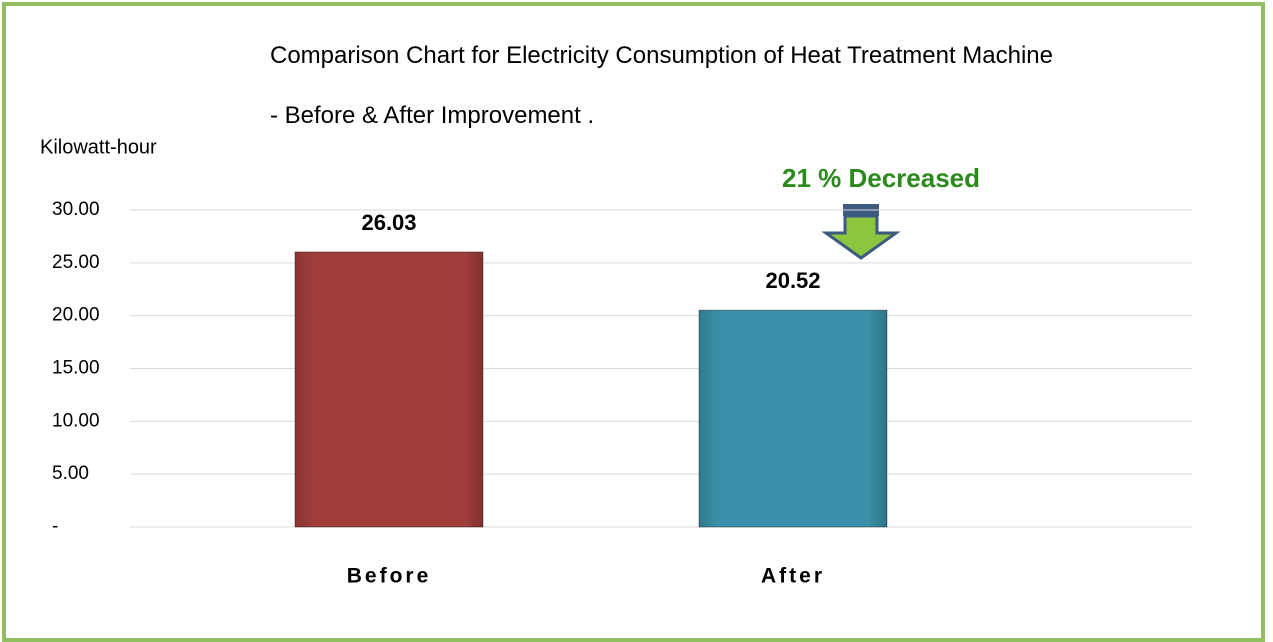 Image resolution: width=1273 pixels, height=642 pixels. What do you see at coordinates (792, 280) in the screenshot?
I see `value-label: 20.52` at bounding box center [792, 280].